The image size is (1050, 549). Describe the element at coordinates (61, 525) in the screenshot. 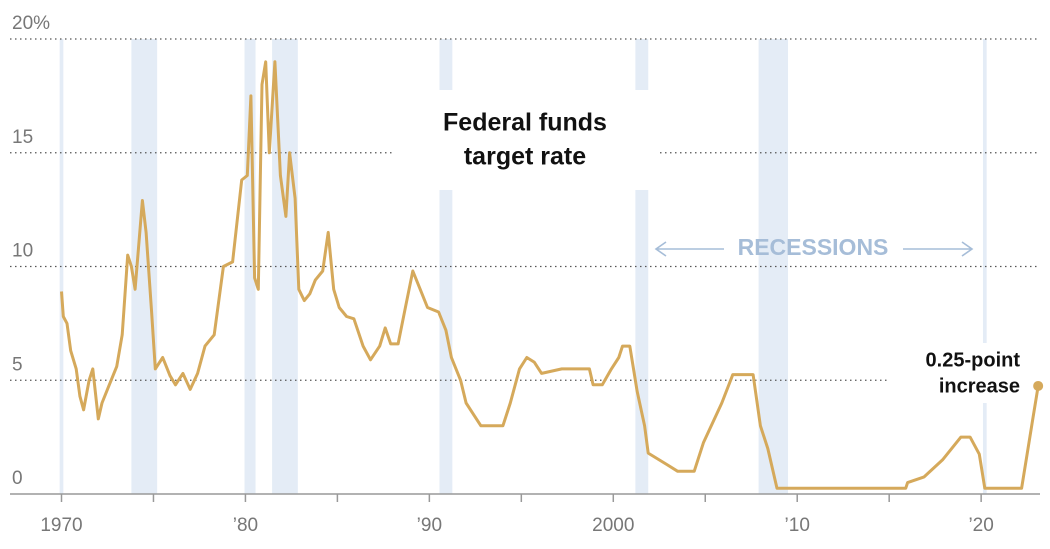

I see `x-tick-label: 1970` at that location.